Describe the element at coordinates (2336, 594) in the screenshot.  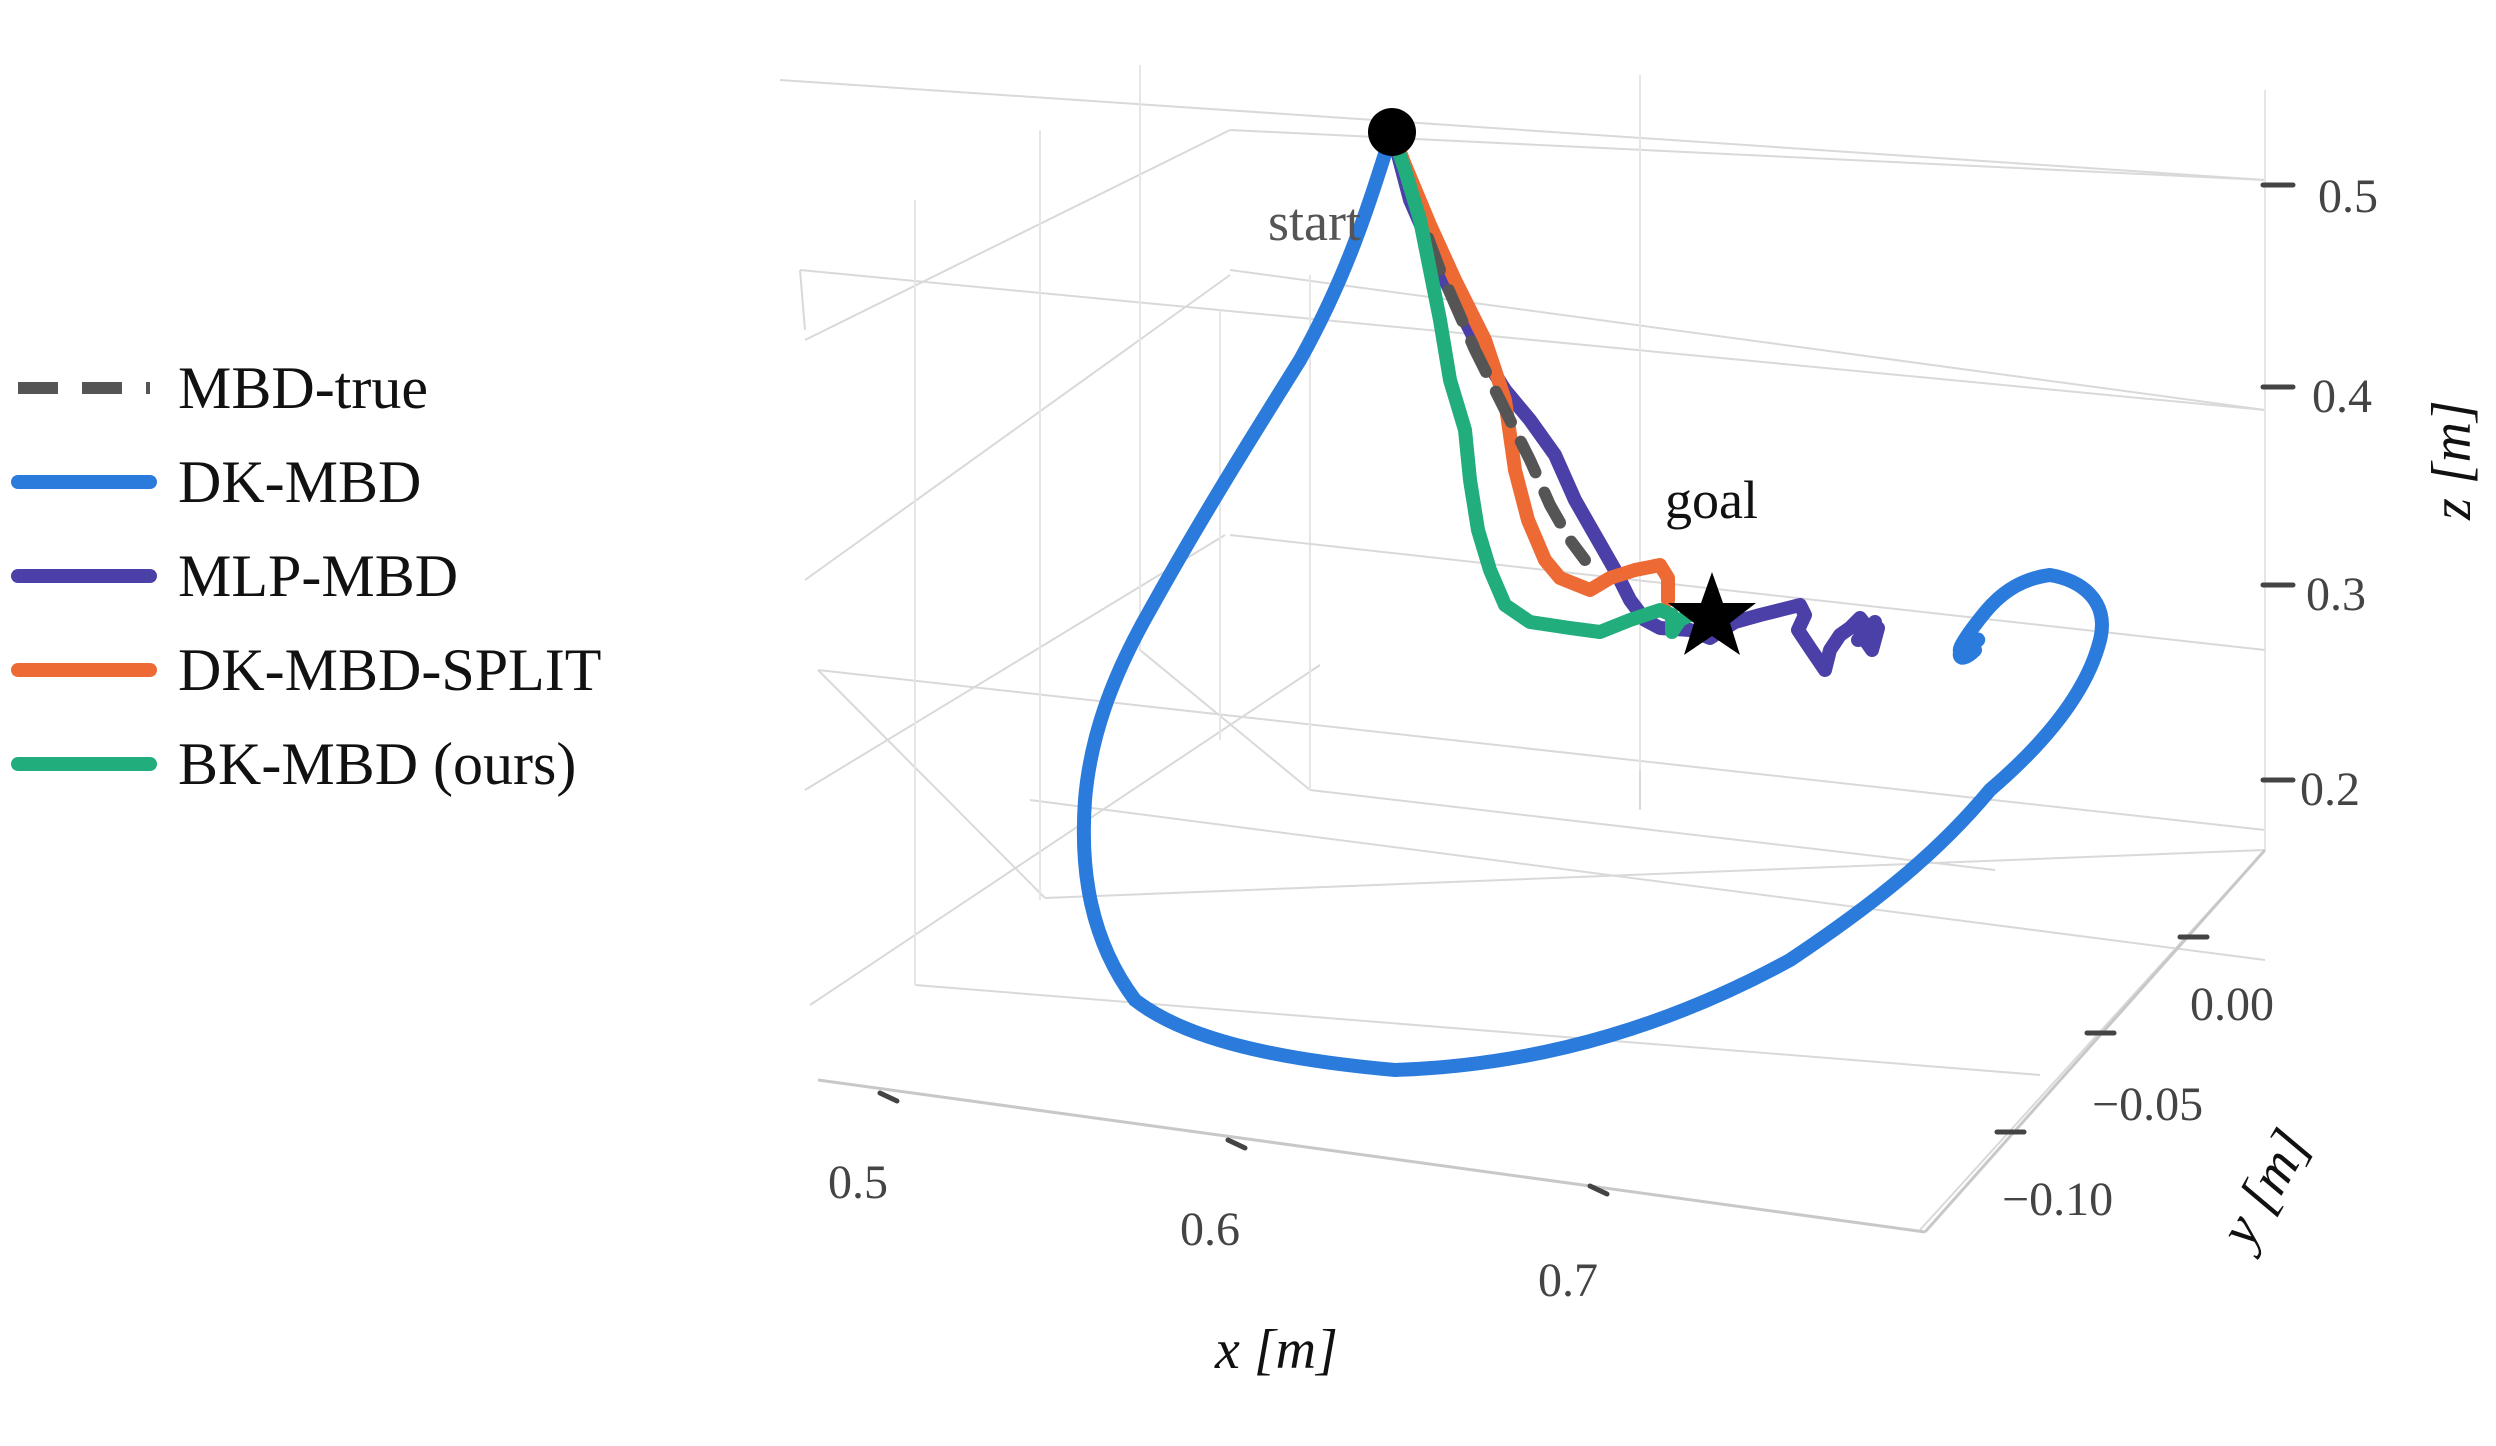
I see `z-tick-label: 0.3` at that location.